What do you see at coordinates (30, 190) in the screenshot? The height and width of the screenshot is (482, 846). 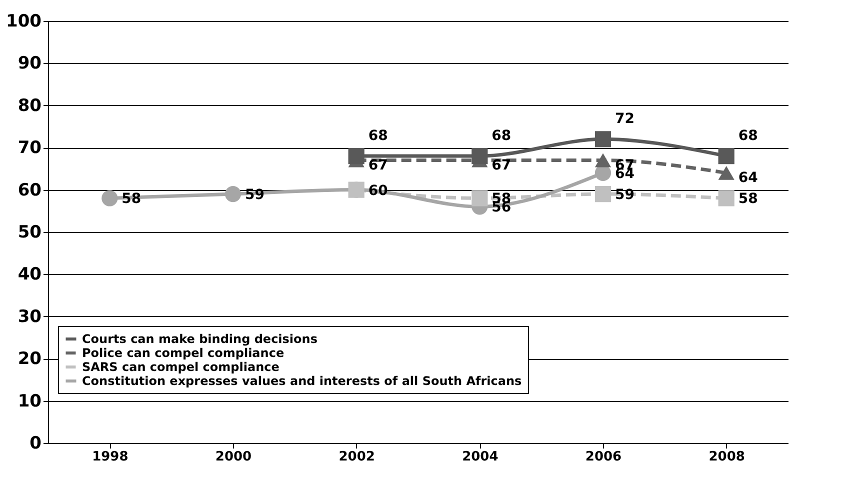 I see `y-tick-label: 60` at bounding box center [30, 190].